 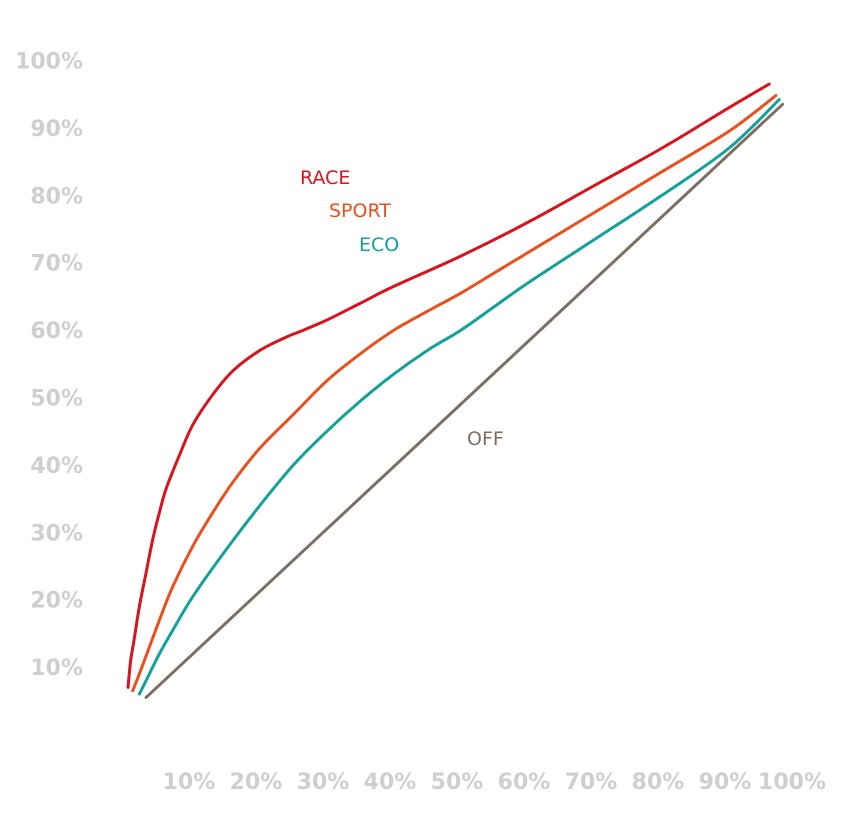 I want to click on x-tick-80pct: 80%, so click(x=658, y=782).